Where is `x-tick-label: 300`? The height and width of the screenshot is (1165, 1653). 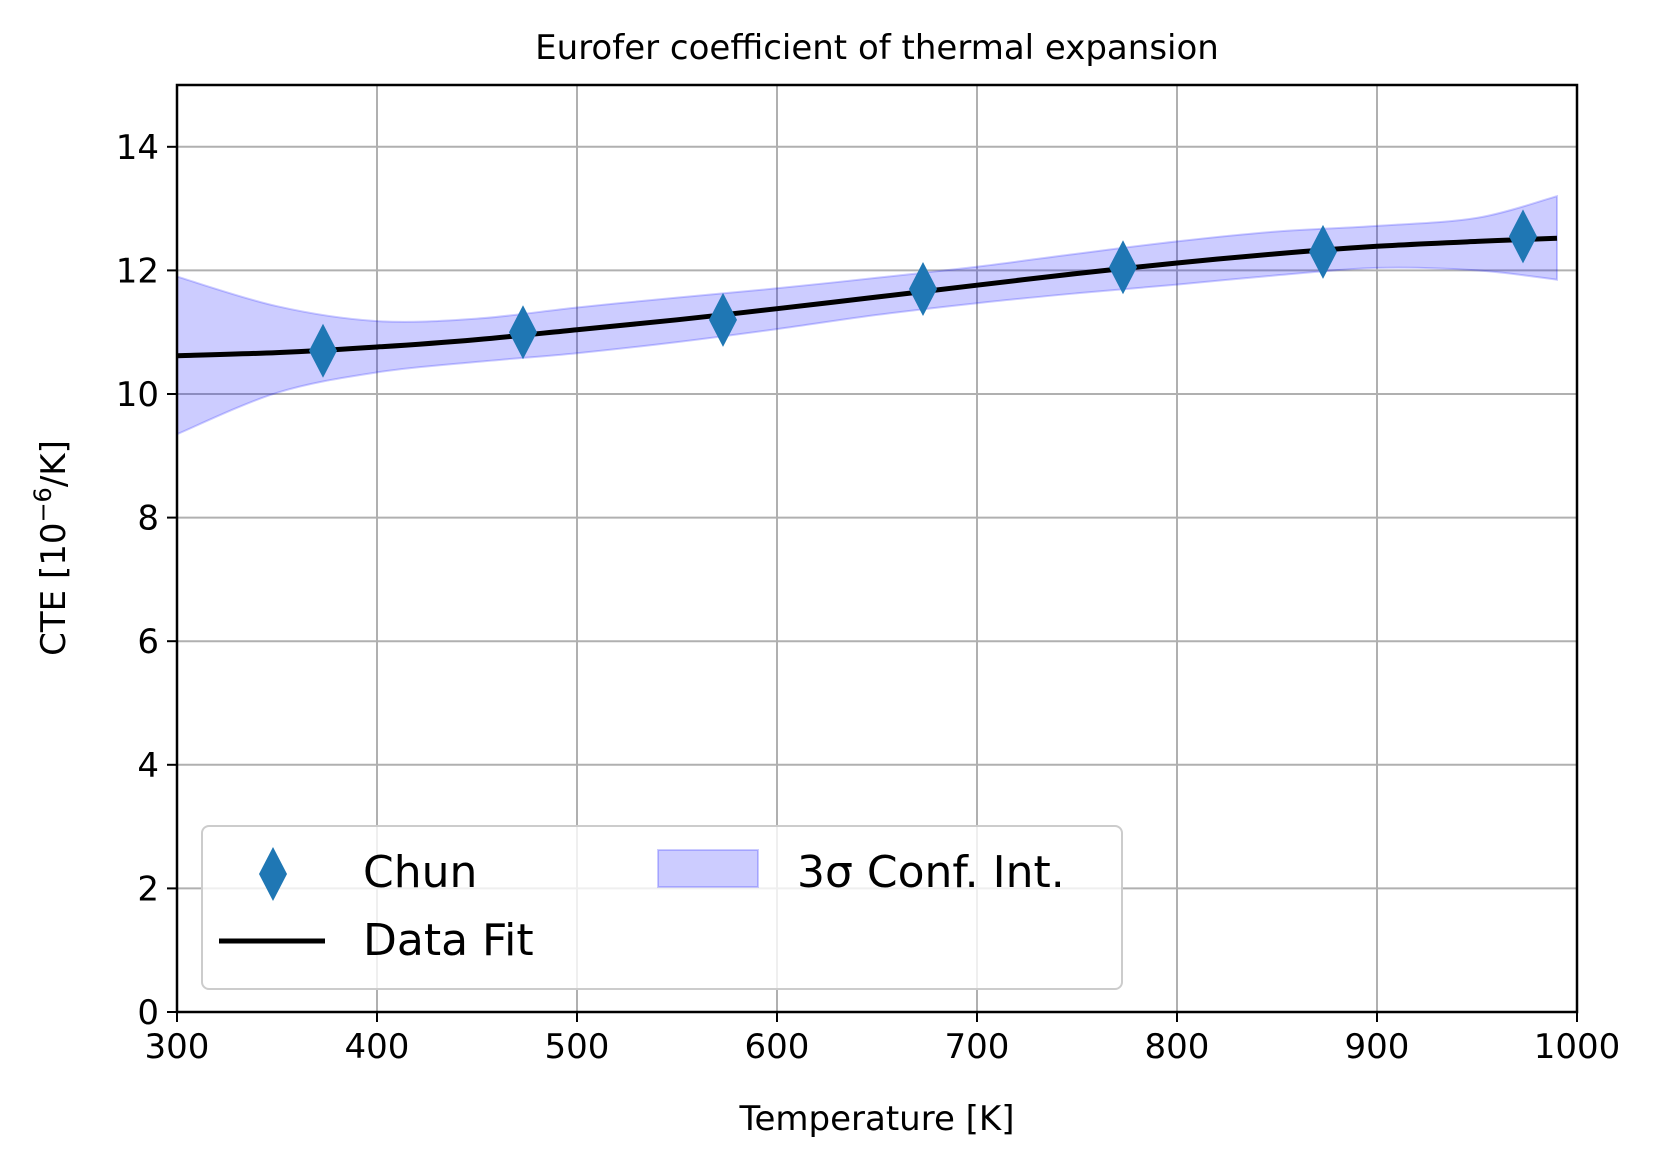 x-tick-label: 300 is located at coordinates (177, 1047).